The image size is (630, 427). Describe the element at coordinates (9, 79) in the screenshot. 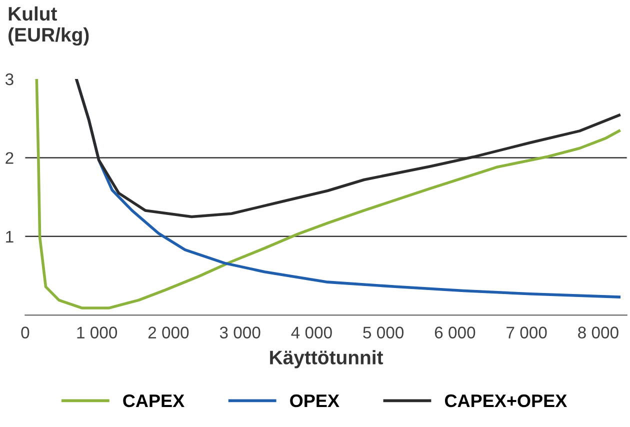

I see `y-tick-label: 3` at that location.